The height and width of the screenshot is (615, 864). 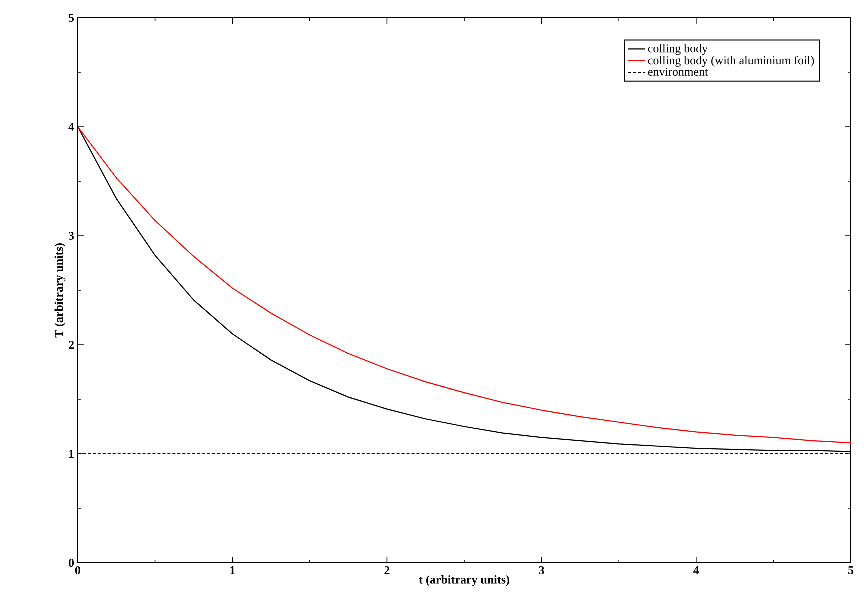 I want to click on x-tick-label: 2, so click(x=387, y=570).